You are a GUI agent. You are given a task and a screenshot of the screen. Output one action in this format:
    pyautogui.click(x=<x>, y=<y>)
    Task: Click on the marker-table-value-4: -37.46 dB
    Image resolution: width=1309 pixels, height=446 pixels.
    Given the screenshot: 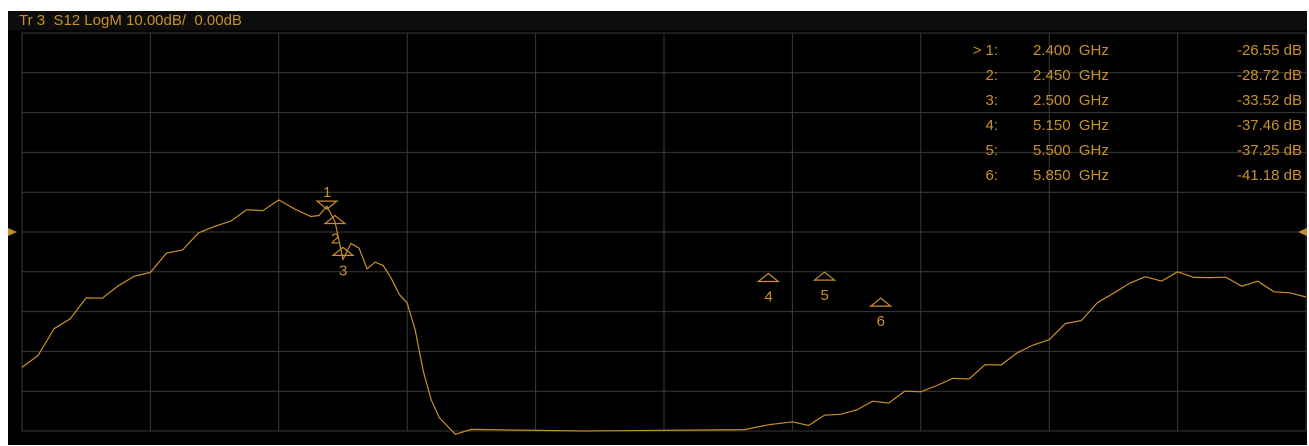 What is the action you would take?
    pyautogui.click(x=1269, y=125)
    